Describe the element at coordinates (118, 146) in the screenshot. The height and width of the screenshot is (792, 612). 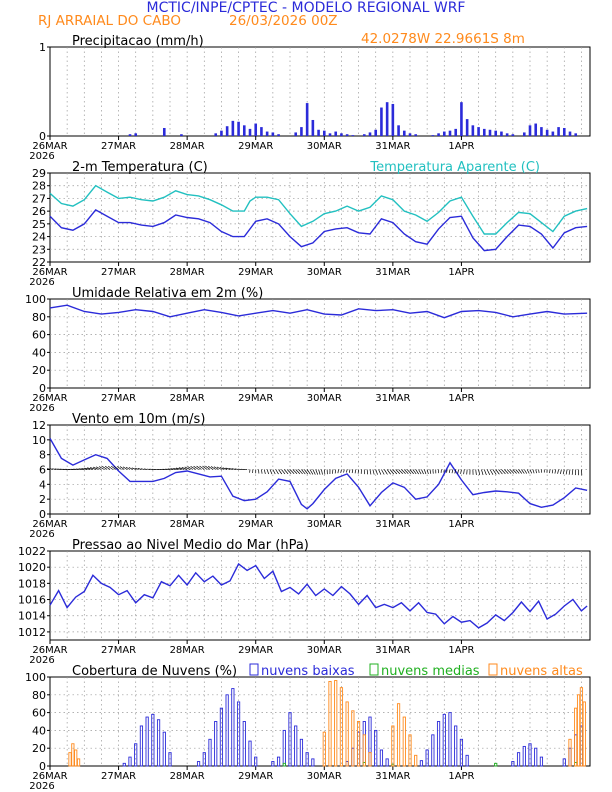
I see `x-tick-label: 27MAR` at that location.